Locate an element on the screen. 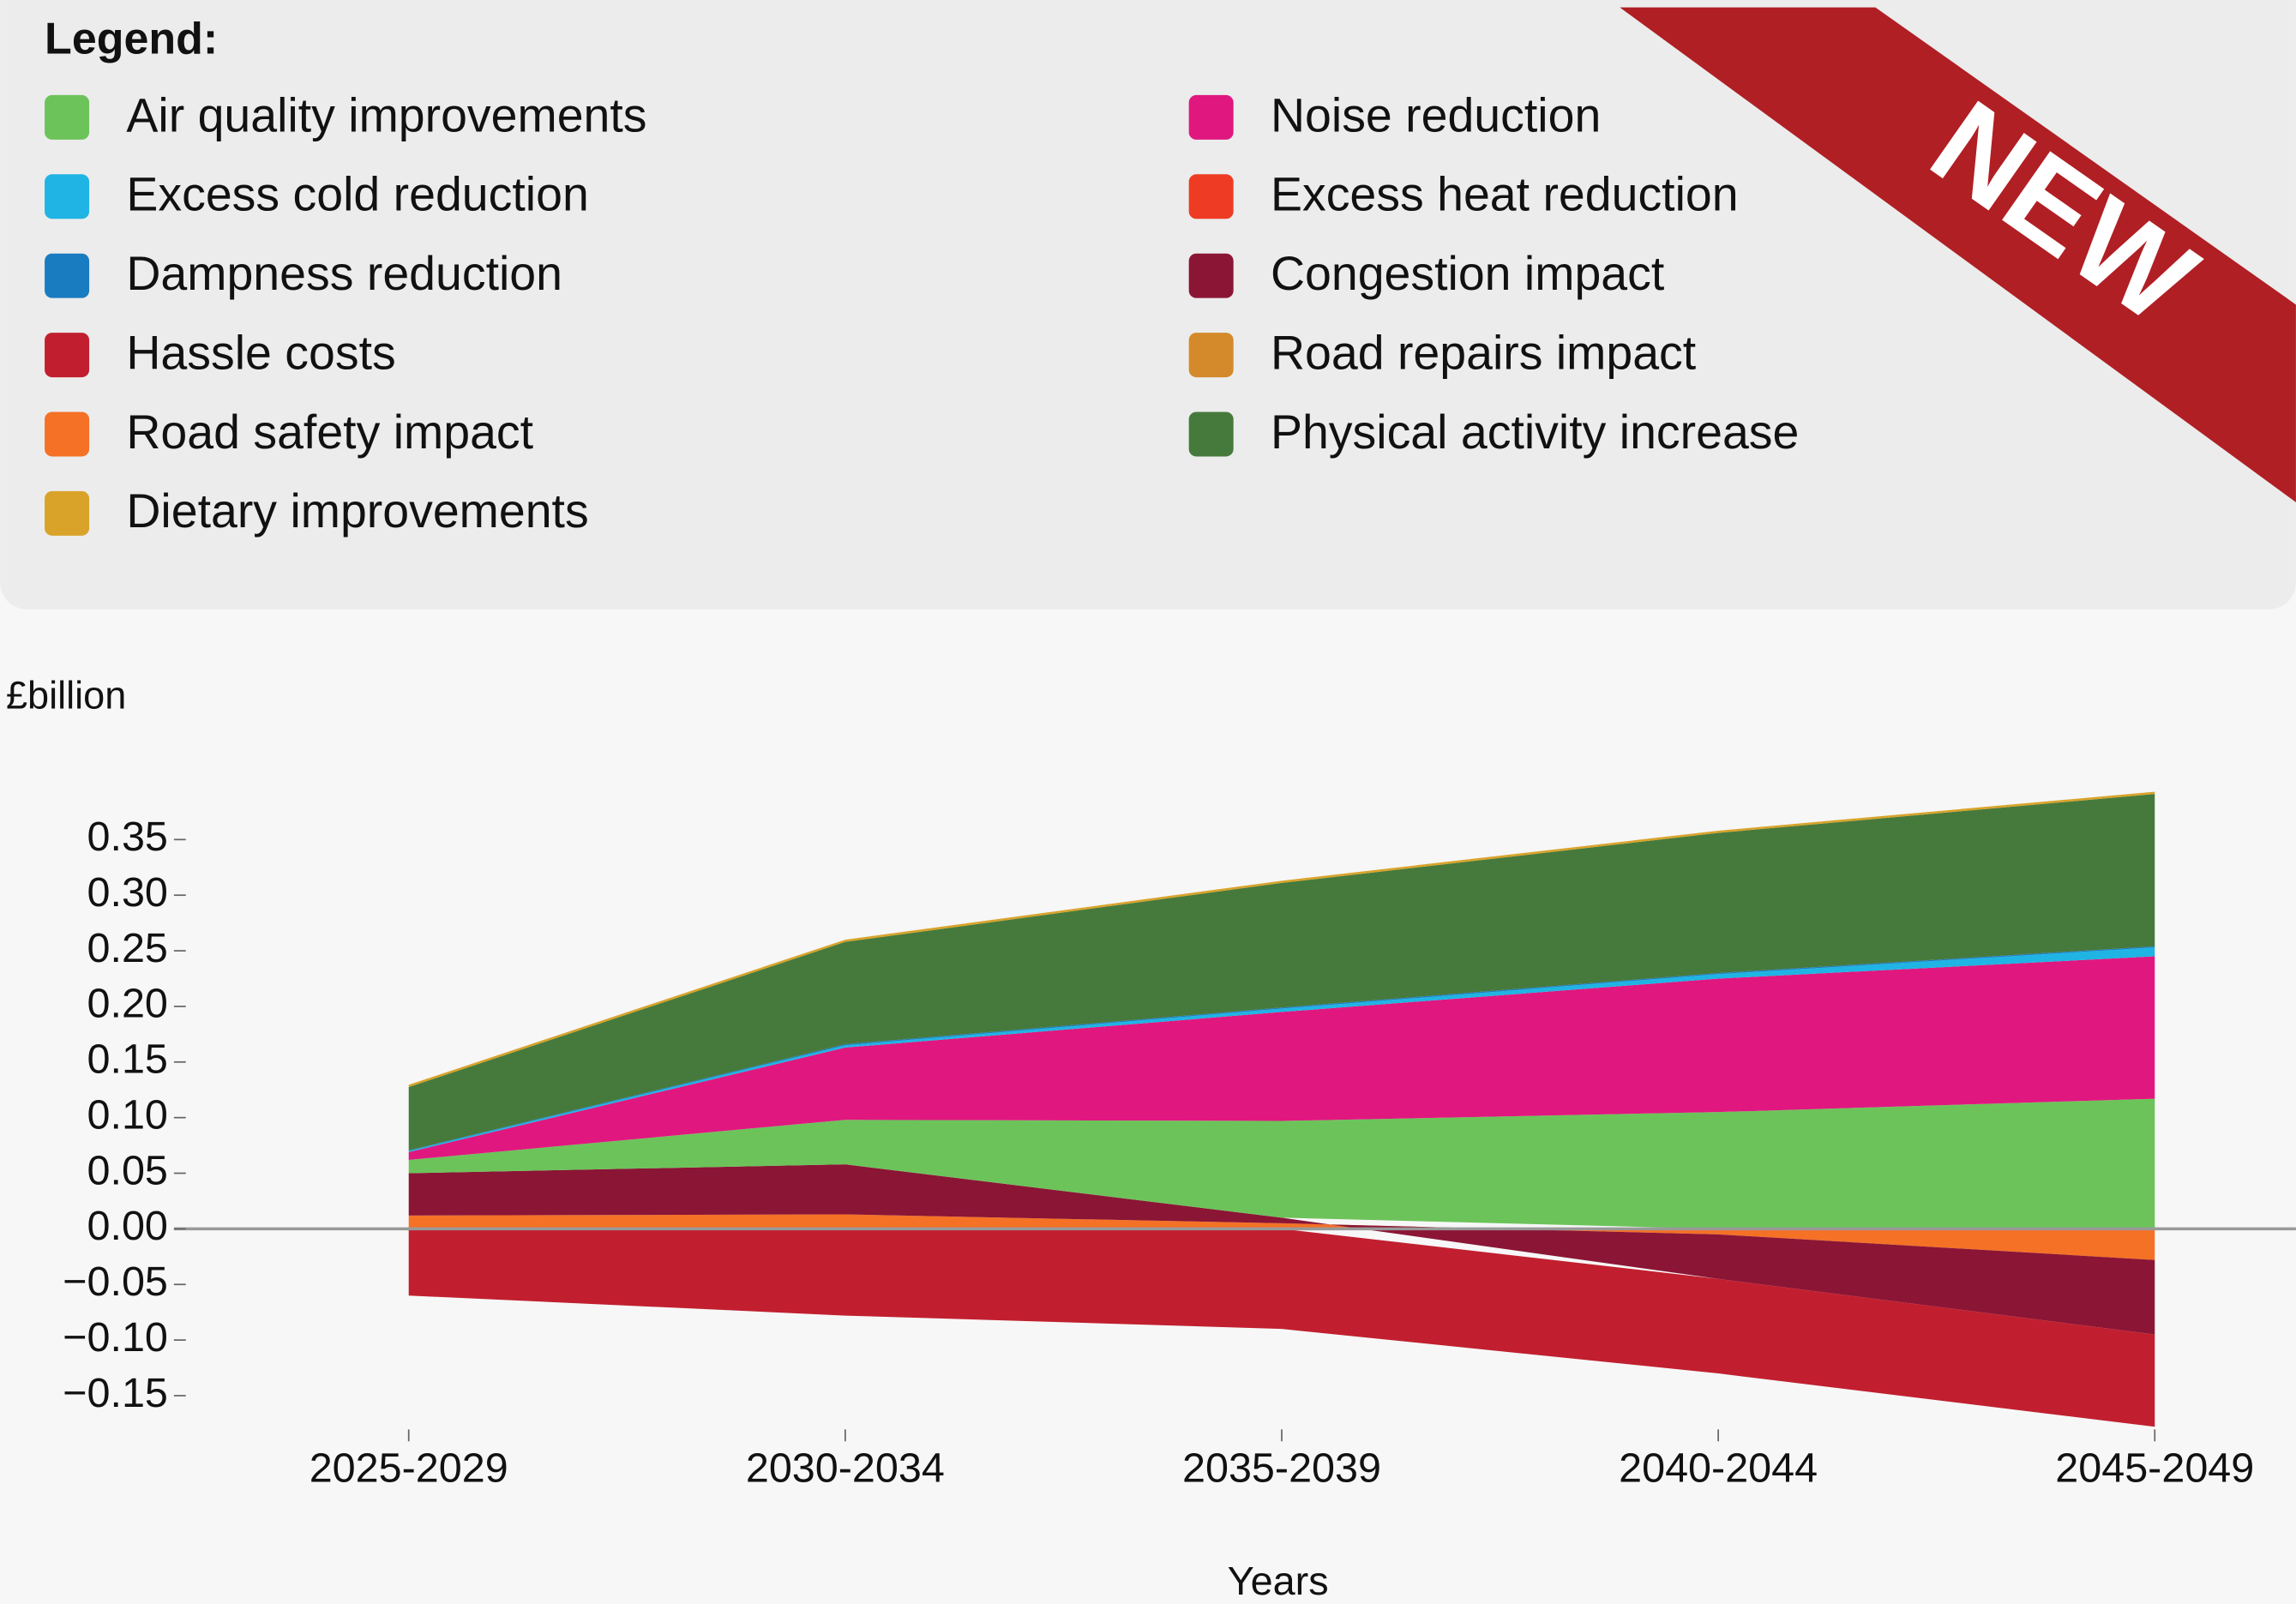  x-tick-label: 2035-2039 is located at coordinates (1281, 1468).